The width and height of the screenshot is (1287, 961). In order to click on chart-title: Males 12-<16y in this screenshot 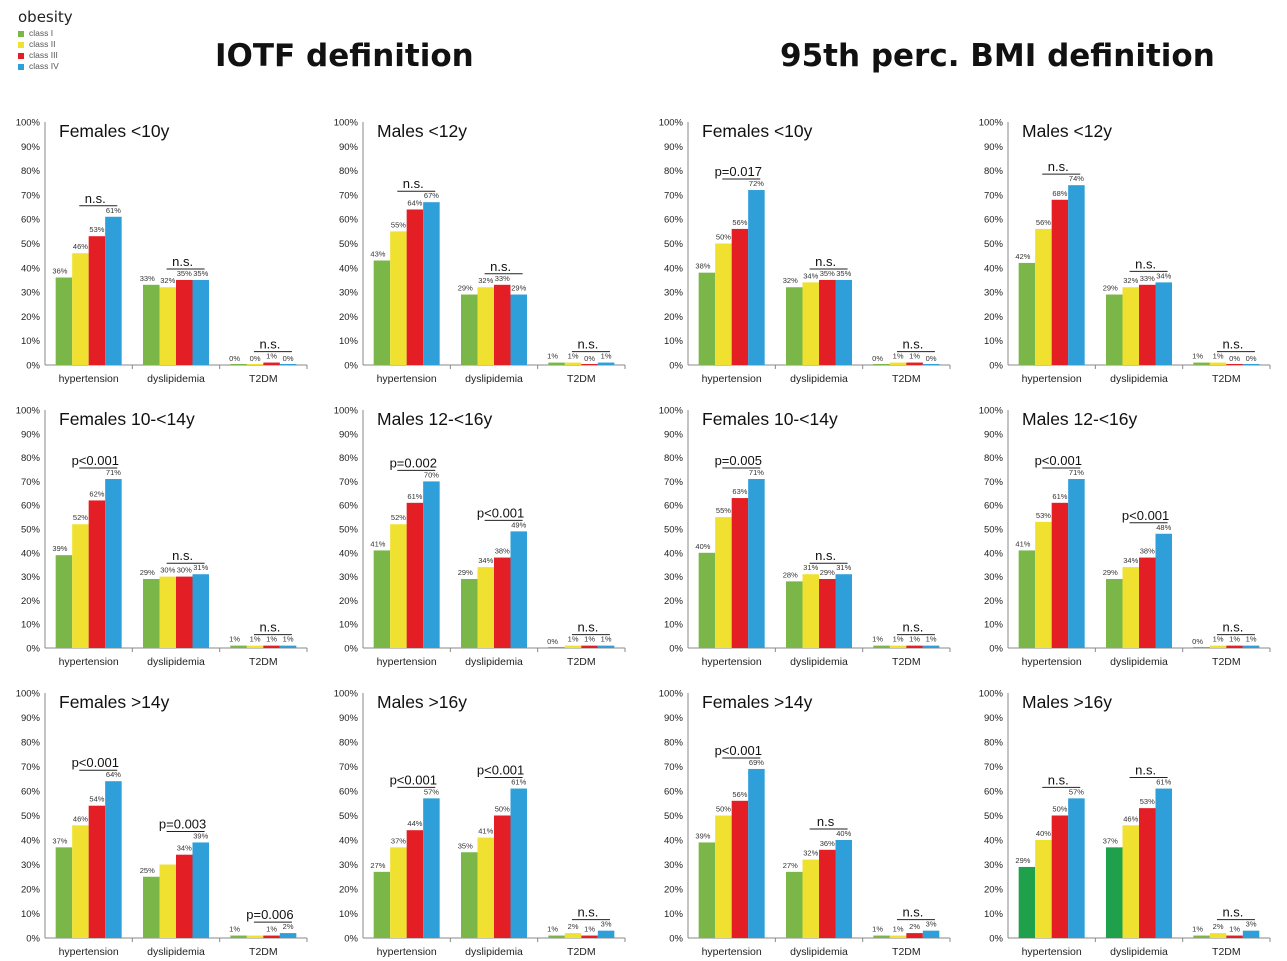, I will do `click(435, 419)`.